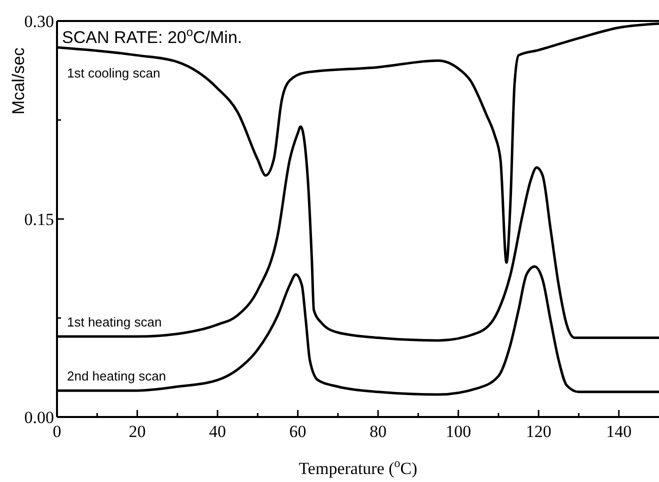 The height and width of the screenshot is (482, 659). Describe the element at coordinates (114, 322) in the screenshot. I see `series-label: 1st heating scan` at that location.